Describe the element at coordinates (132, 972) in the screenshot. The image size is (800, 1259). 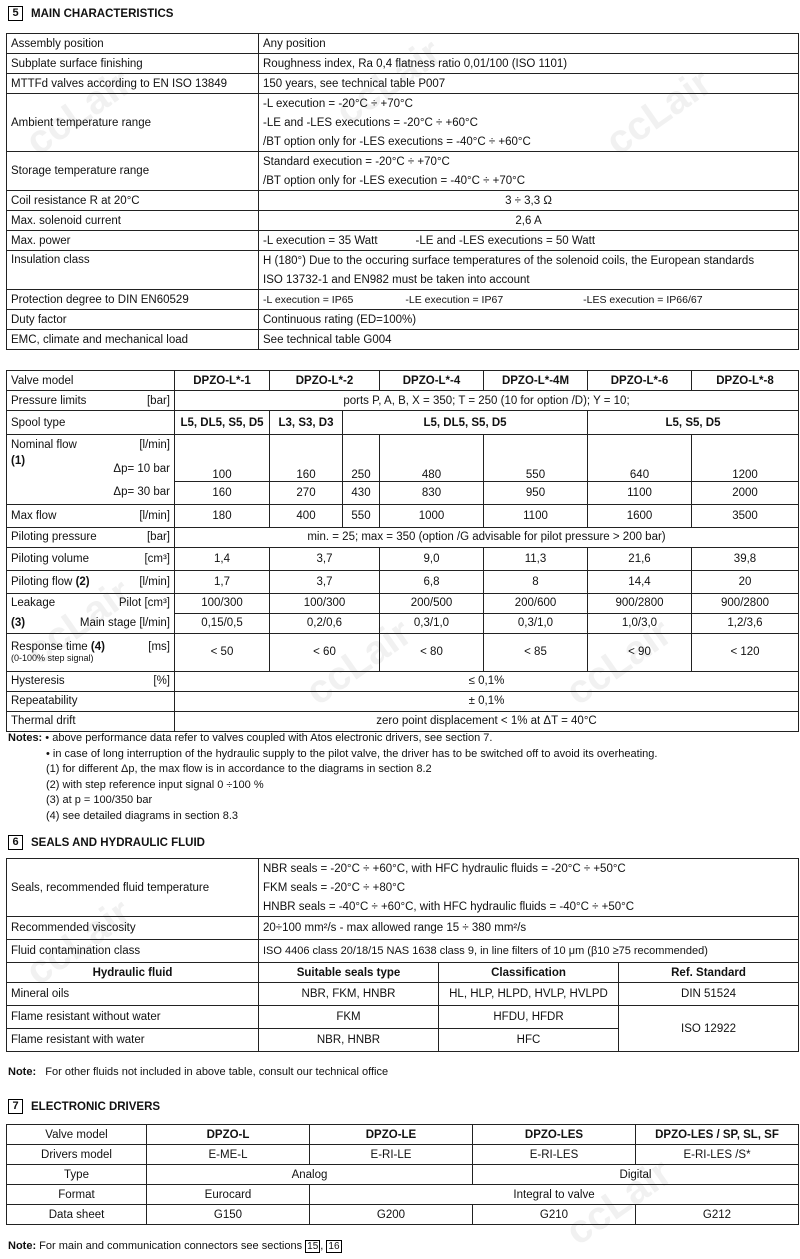
I see `header-cell: Hydraulic fluid` at that location.